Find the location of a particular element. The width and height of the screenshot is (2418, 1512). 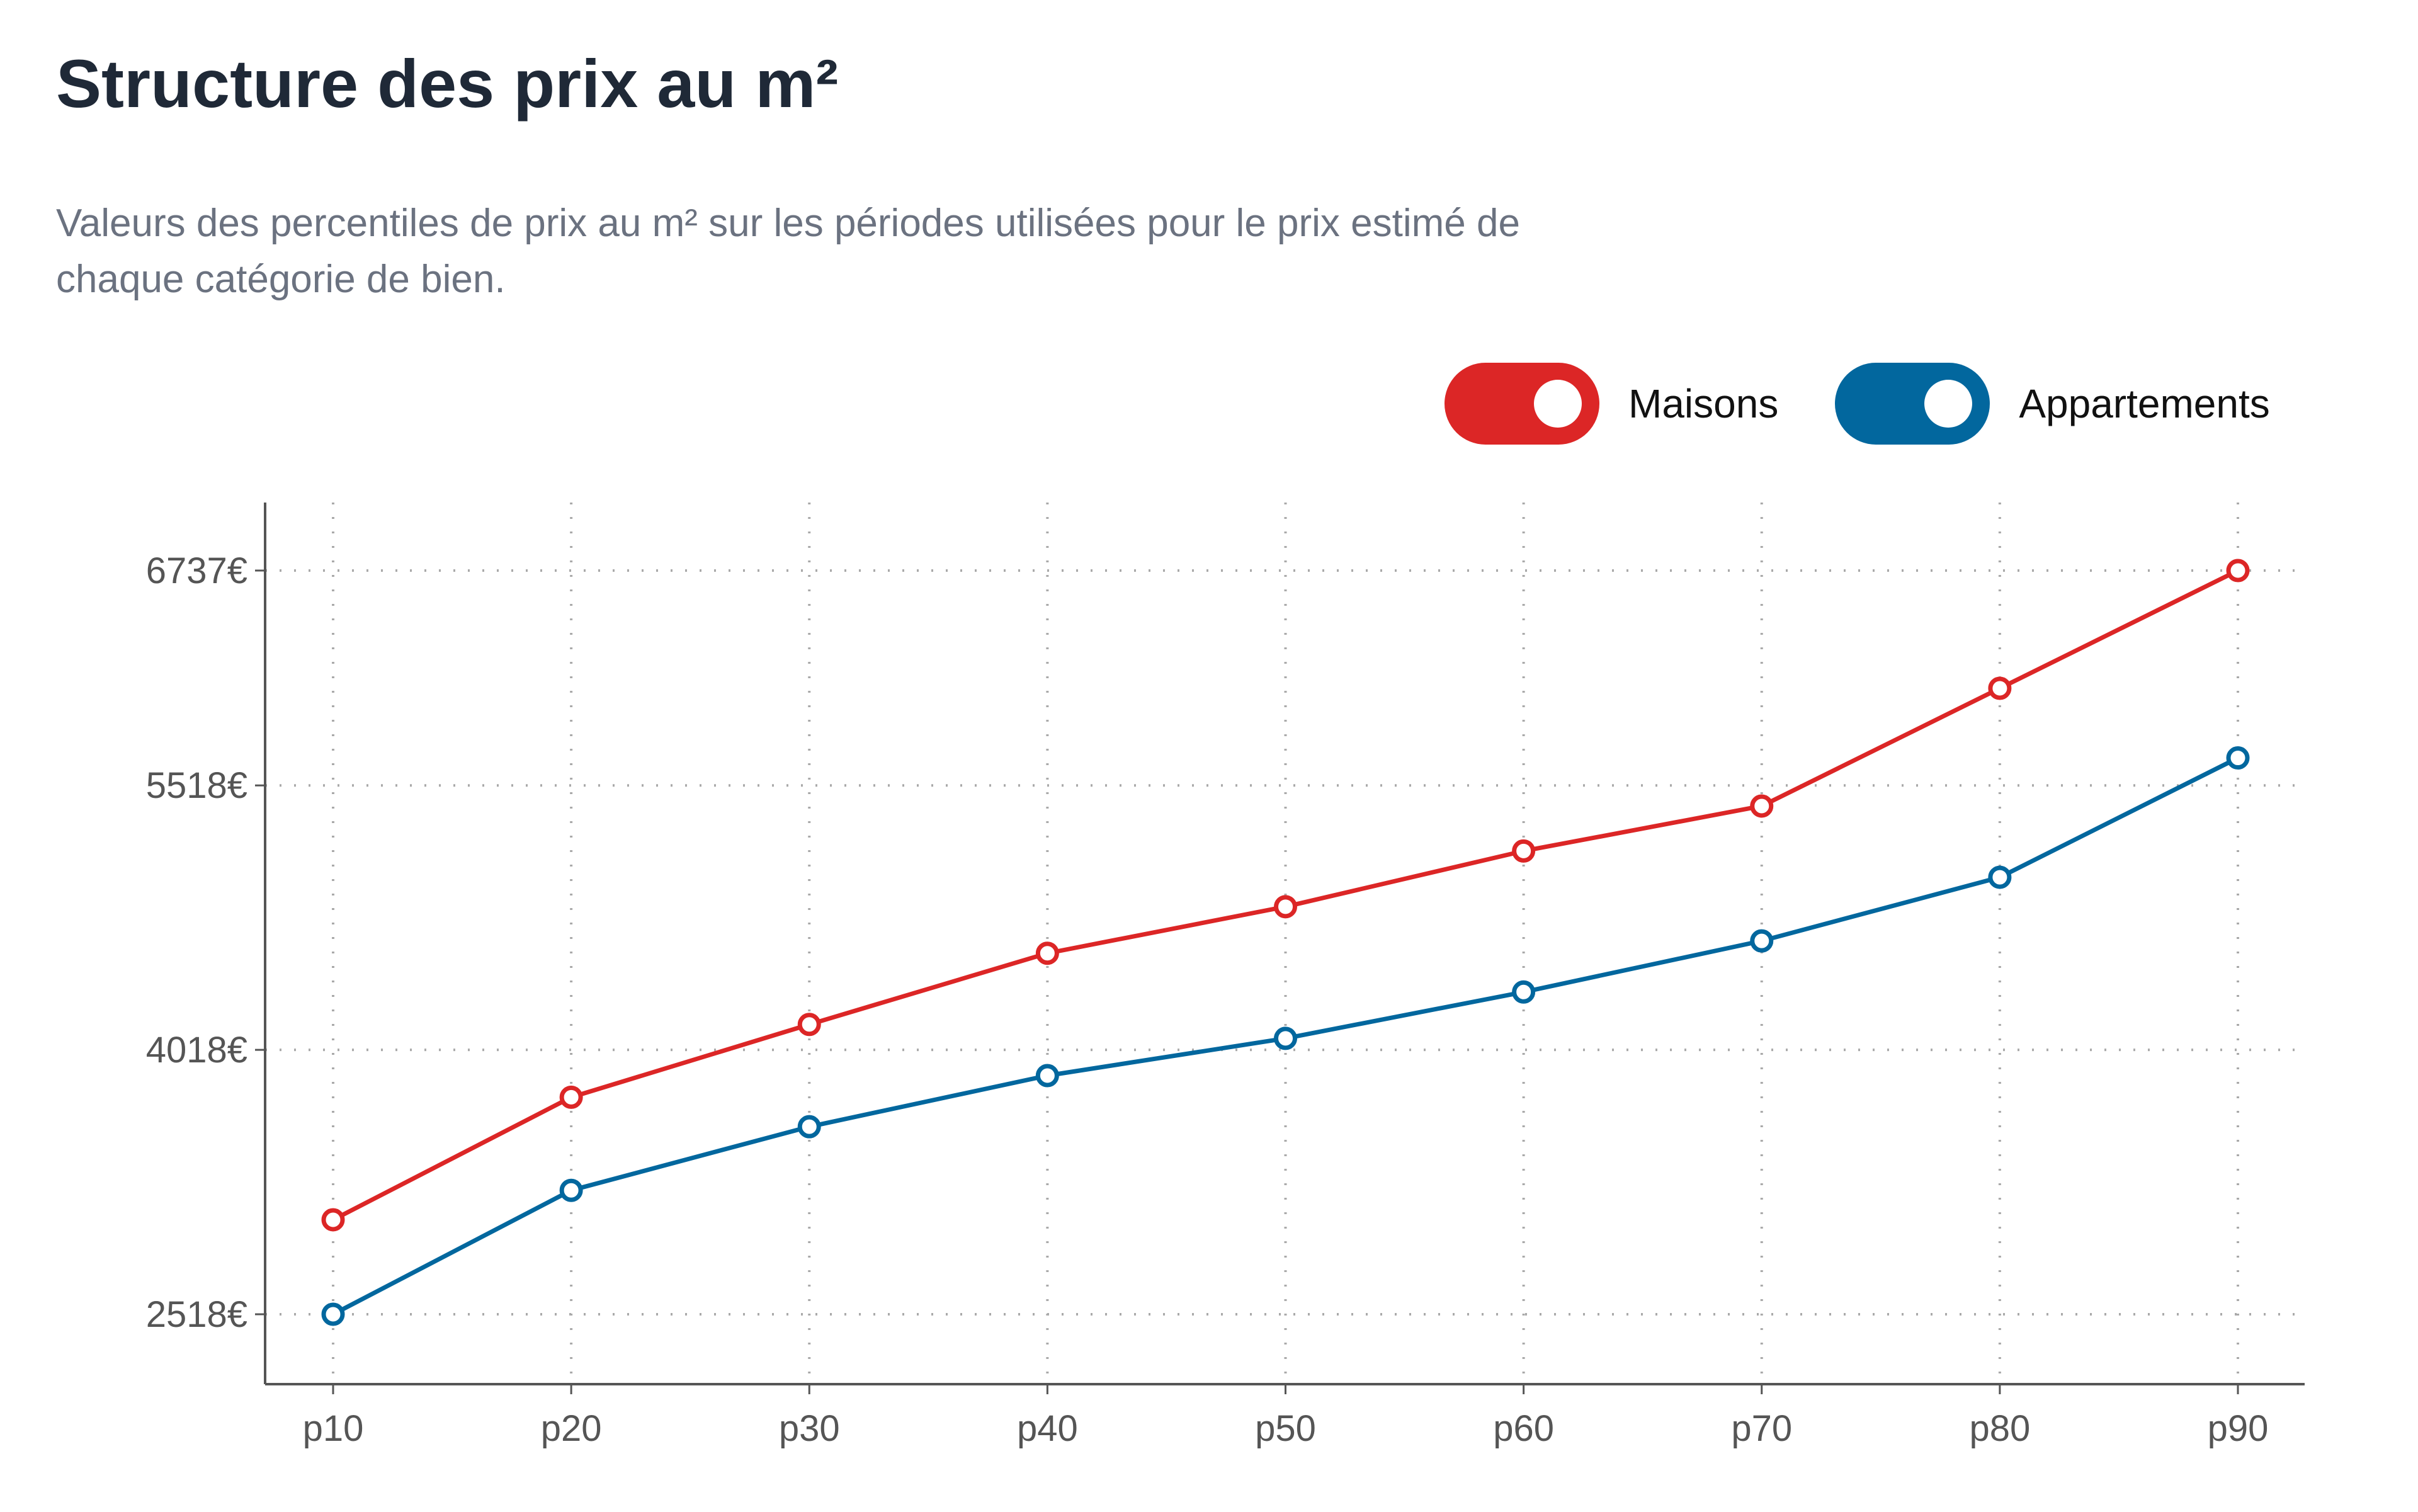

y-tick-label: 6737€ is located at coordinates (196, 571).